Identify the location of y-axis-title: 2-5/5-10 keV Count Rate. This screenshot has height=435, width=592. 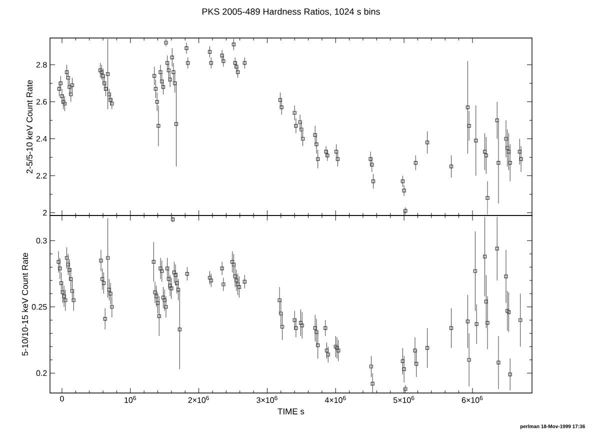
(29, 127).